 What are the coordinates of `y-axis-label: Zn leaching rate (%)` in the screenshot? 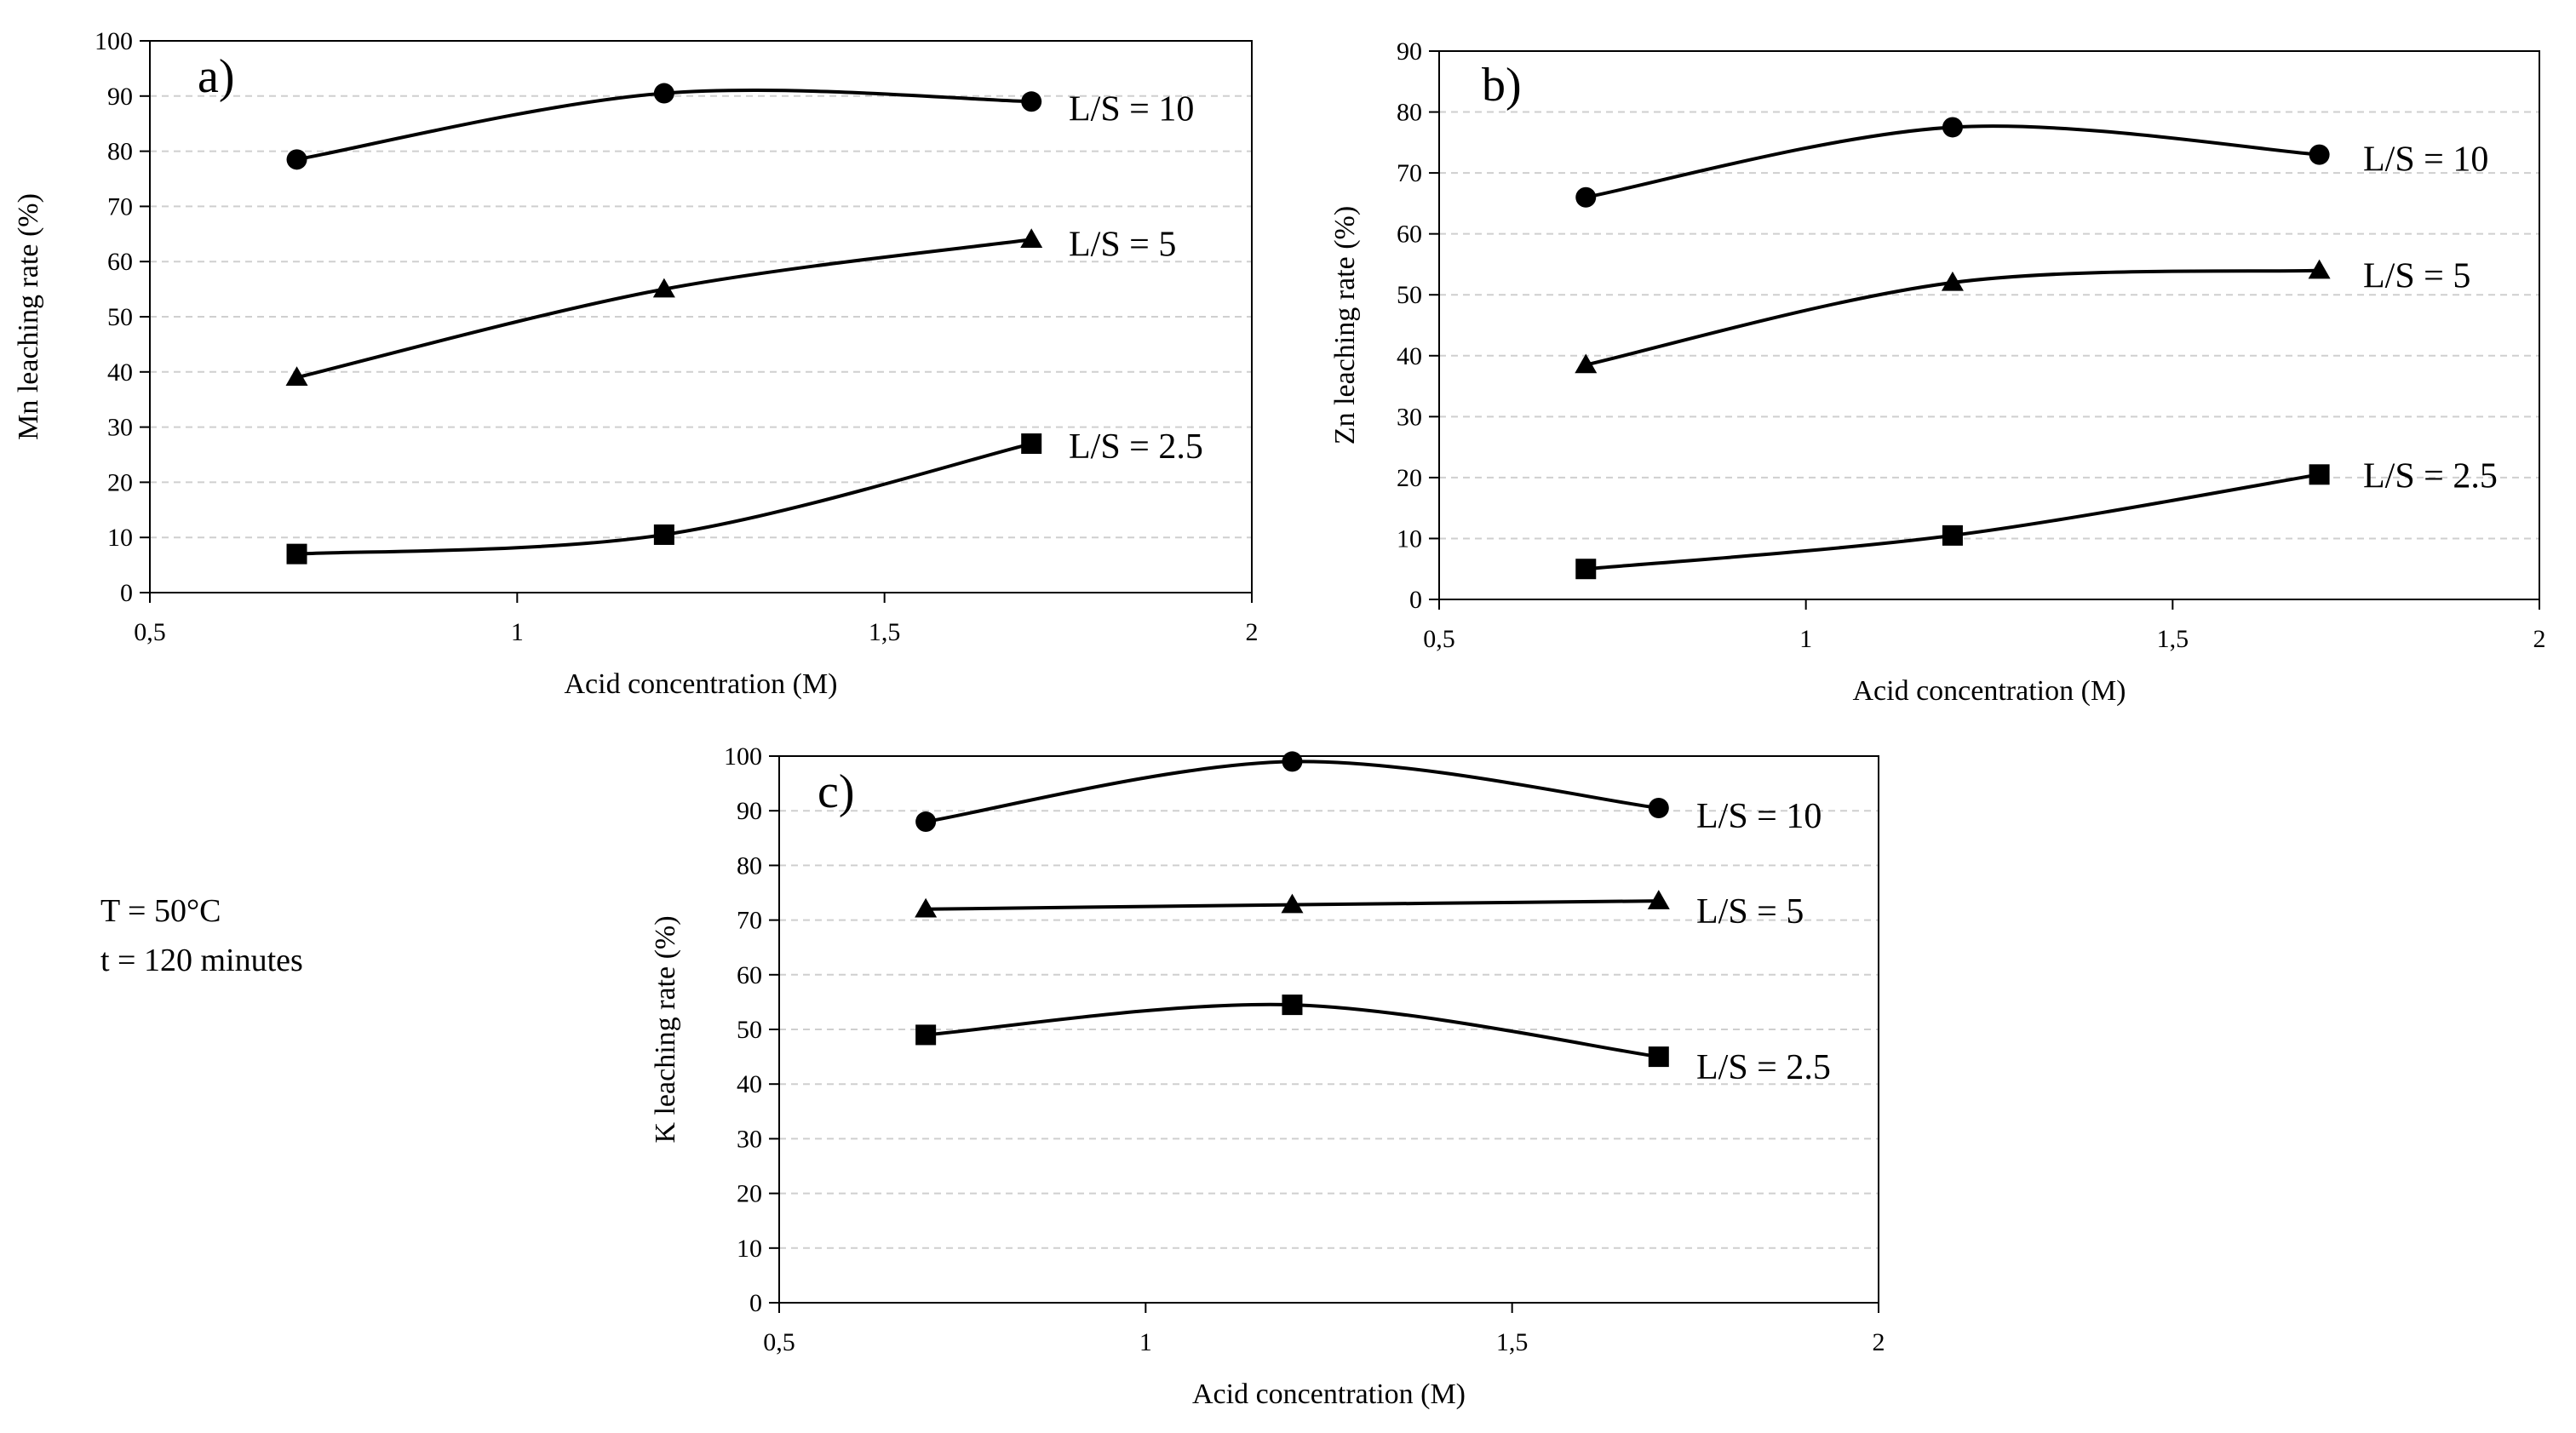 It's located at (1345, 325).